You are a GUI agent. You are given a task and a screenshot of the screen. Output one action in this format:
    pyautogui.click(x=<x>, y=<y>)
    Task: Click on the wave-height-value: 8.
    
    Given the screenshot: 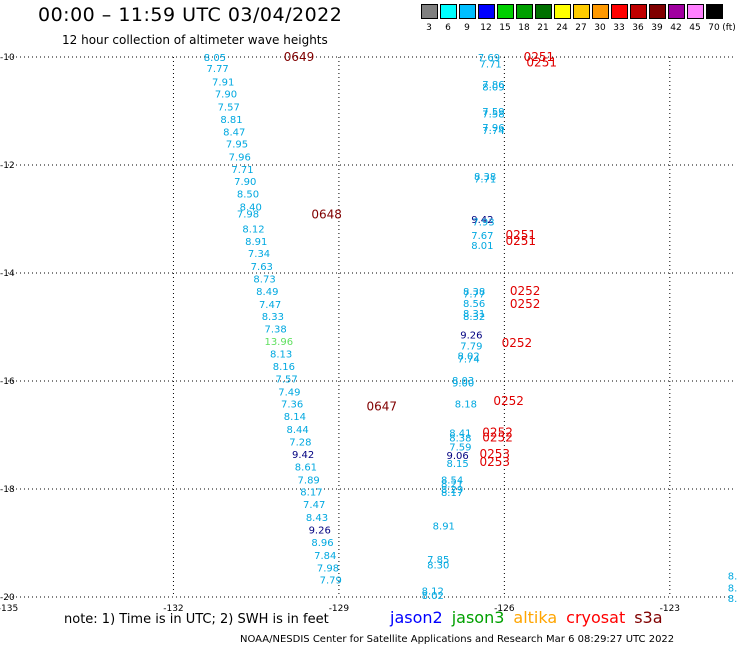 What is the action you would take?
    pyautogui.click(x=733, y=599)
    